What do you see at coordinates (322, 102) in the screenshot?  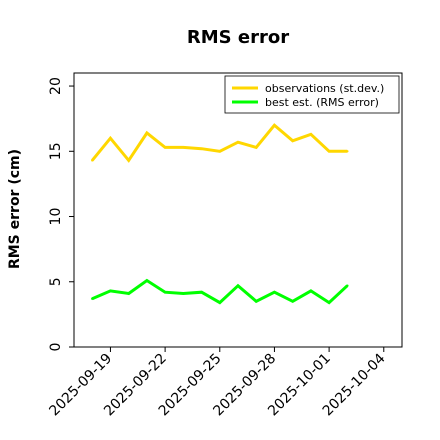 I see `legend-label-best-estimate: best est. (RMS error)` at bounding box center [322, 102].